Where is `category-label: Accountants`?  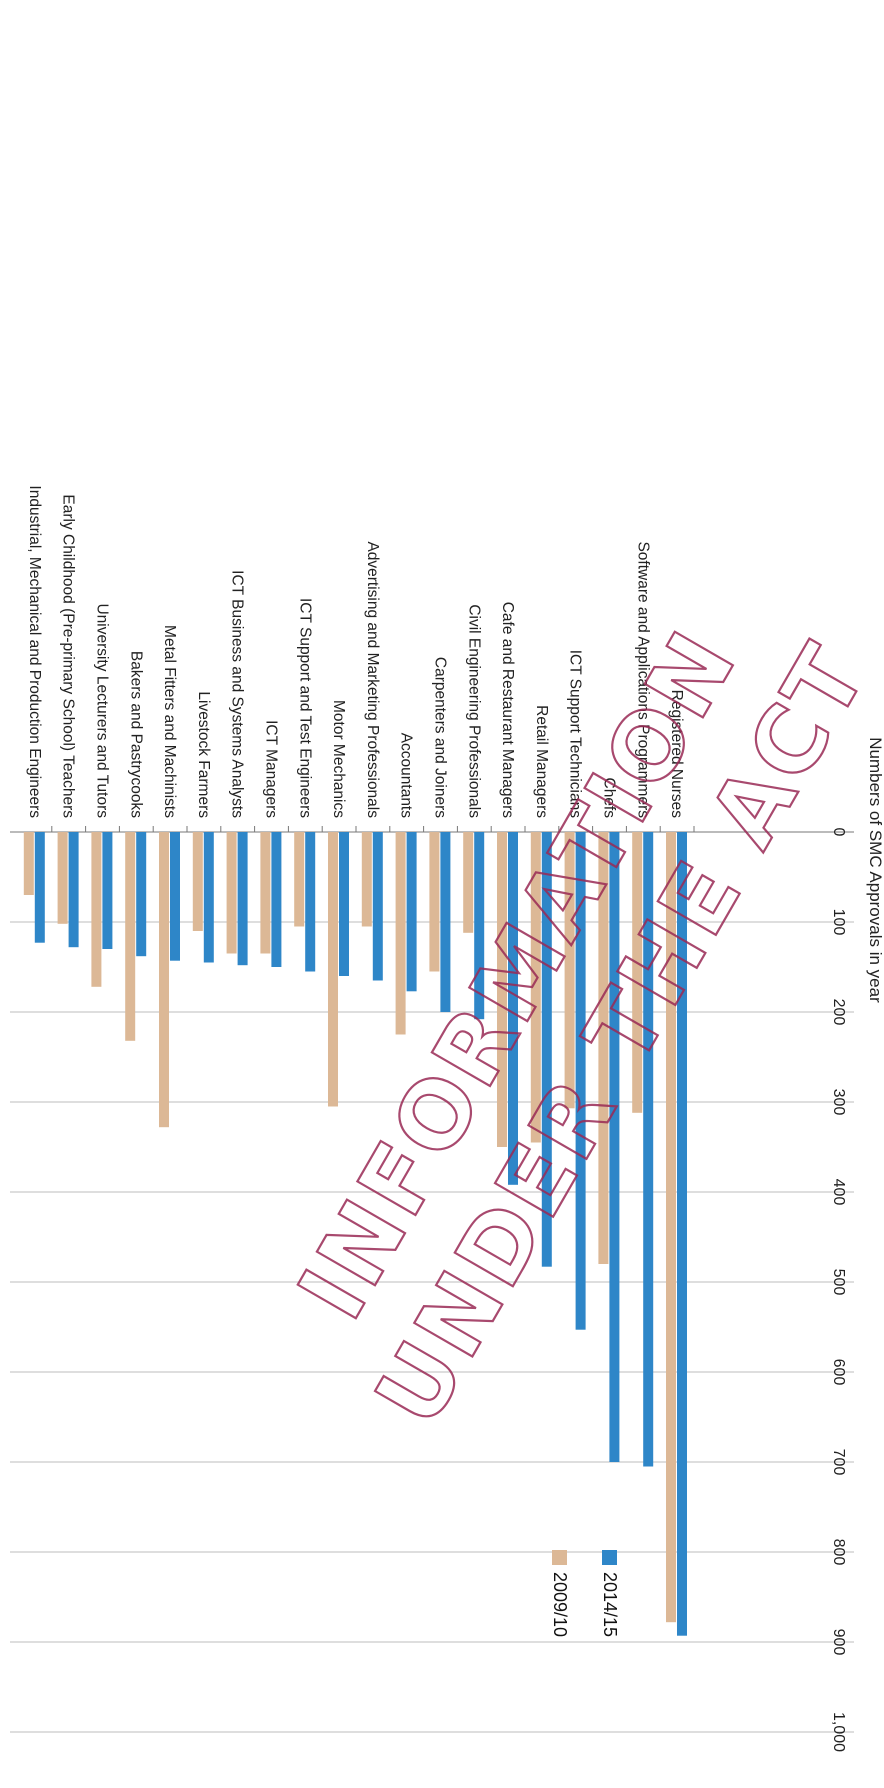
category-label: Accountants is located at coordinates (406, 776).